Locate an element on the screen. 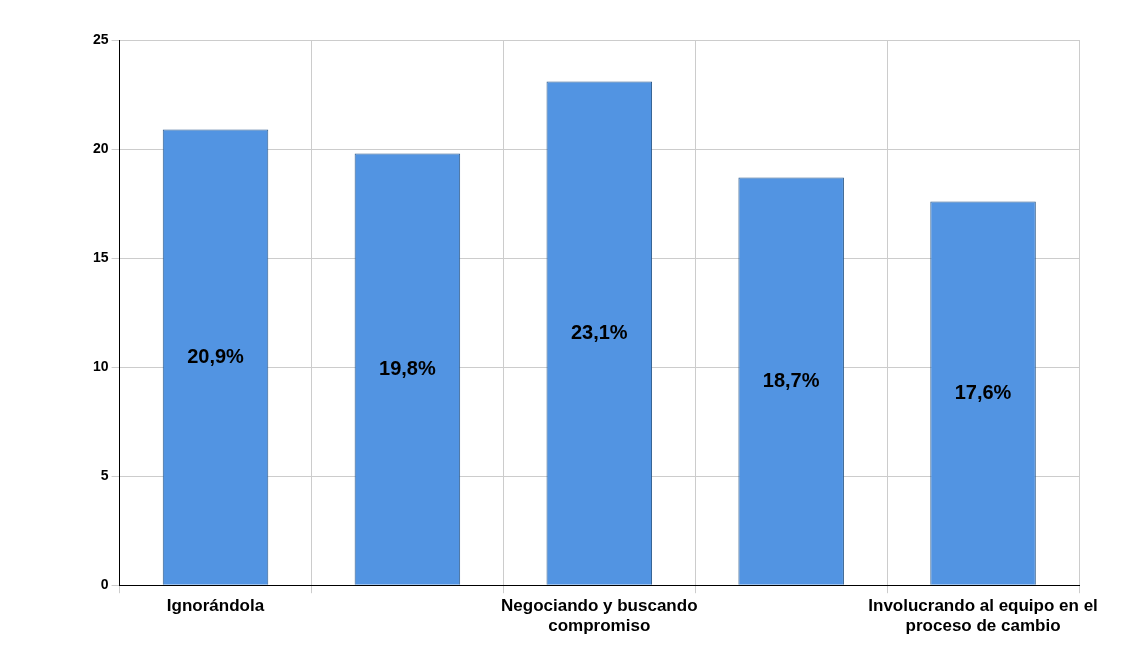  x-tick-label: Ignorándola is located at coordinates (215, 606).